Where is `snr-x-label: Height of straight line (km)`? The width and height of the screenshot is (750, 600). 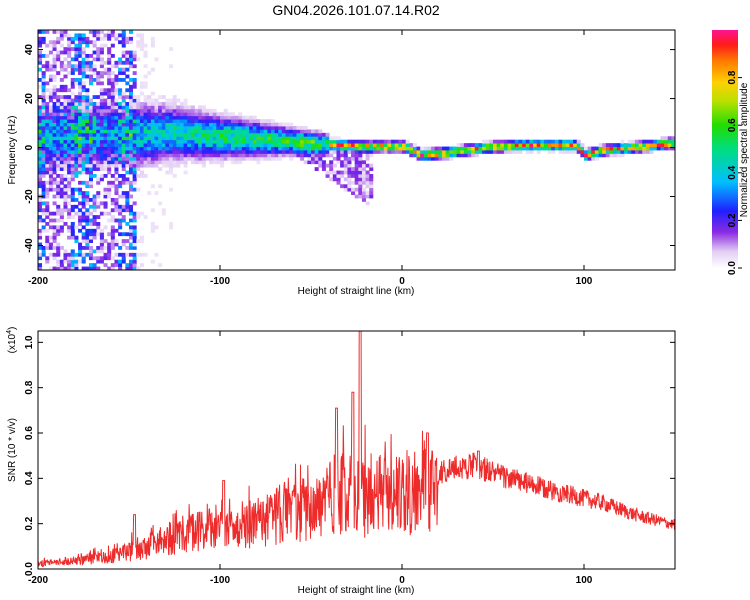
snr-x-label: Height of straight line (km) is located at coordinates (356, 590).